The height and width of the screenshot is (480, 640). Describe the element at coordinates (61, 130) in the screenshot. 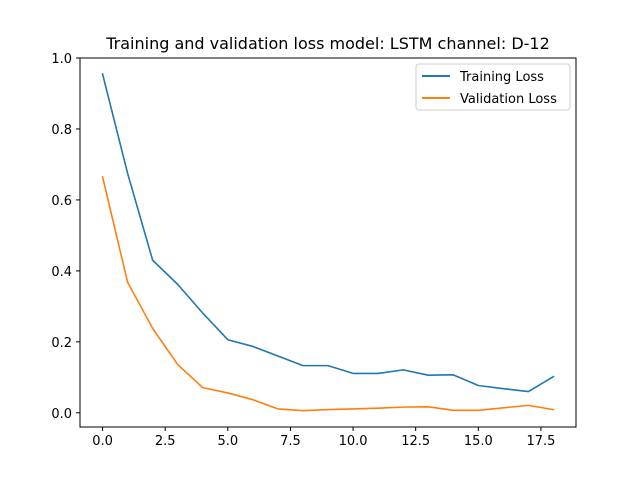

I see `y-tick-label: 0.8` at that location.